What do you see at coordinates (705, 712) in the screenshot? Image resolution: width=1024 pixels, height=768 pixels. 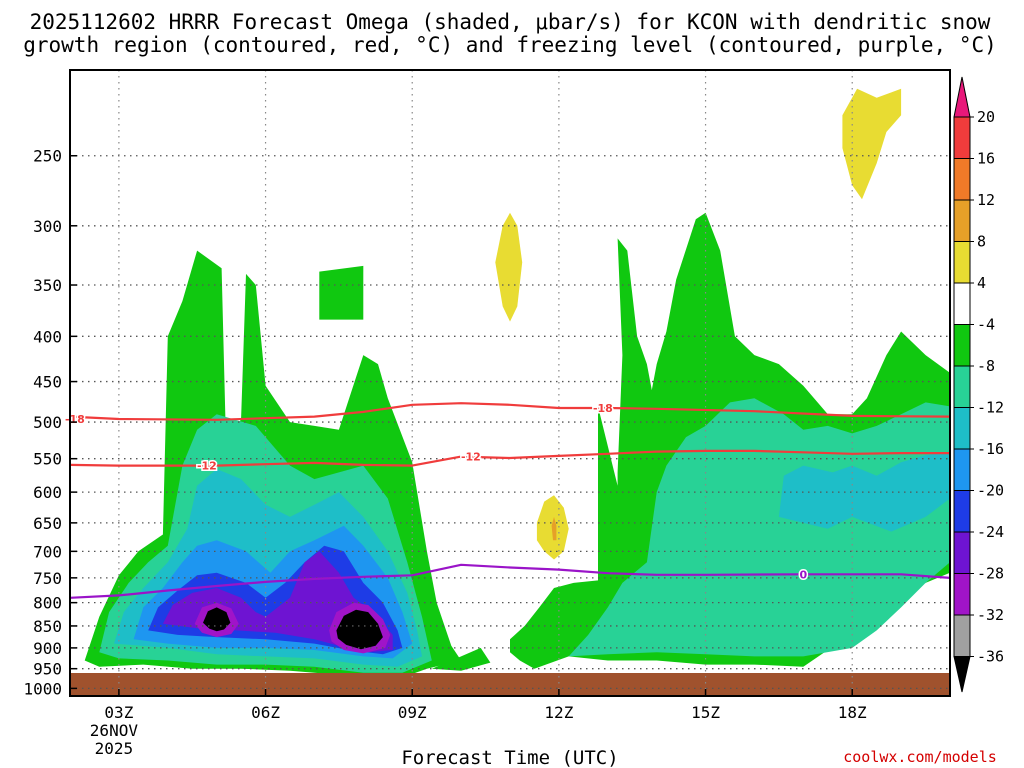 I see `x-tick-label-15: 15Z` at bounding box center [705, 712].